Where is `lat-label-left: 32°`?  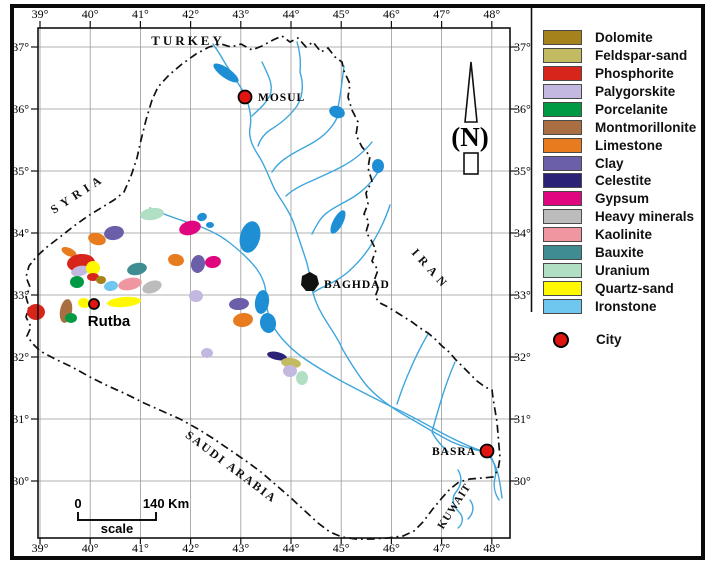
lat-label-left: 32° is located at coordinates (20, 357).